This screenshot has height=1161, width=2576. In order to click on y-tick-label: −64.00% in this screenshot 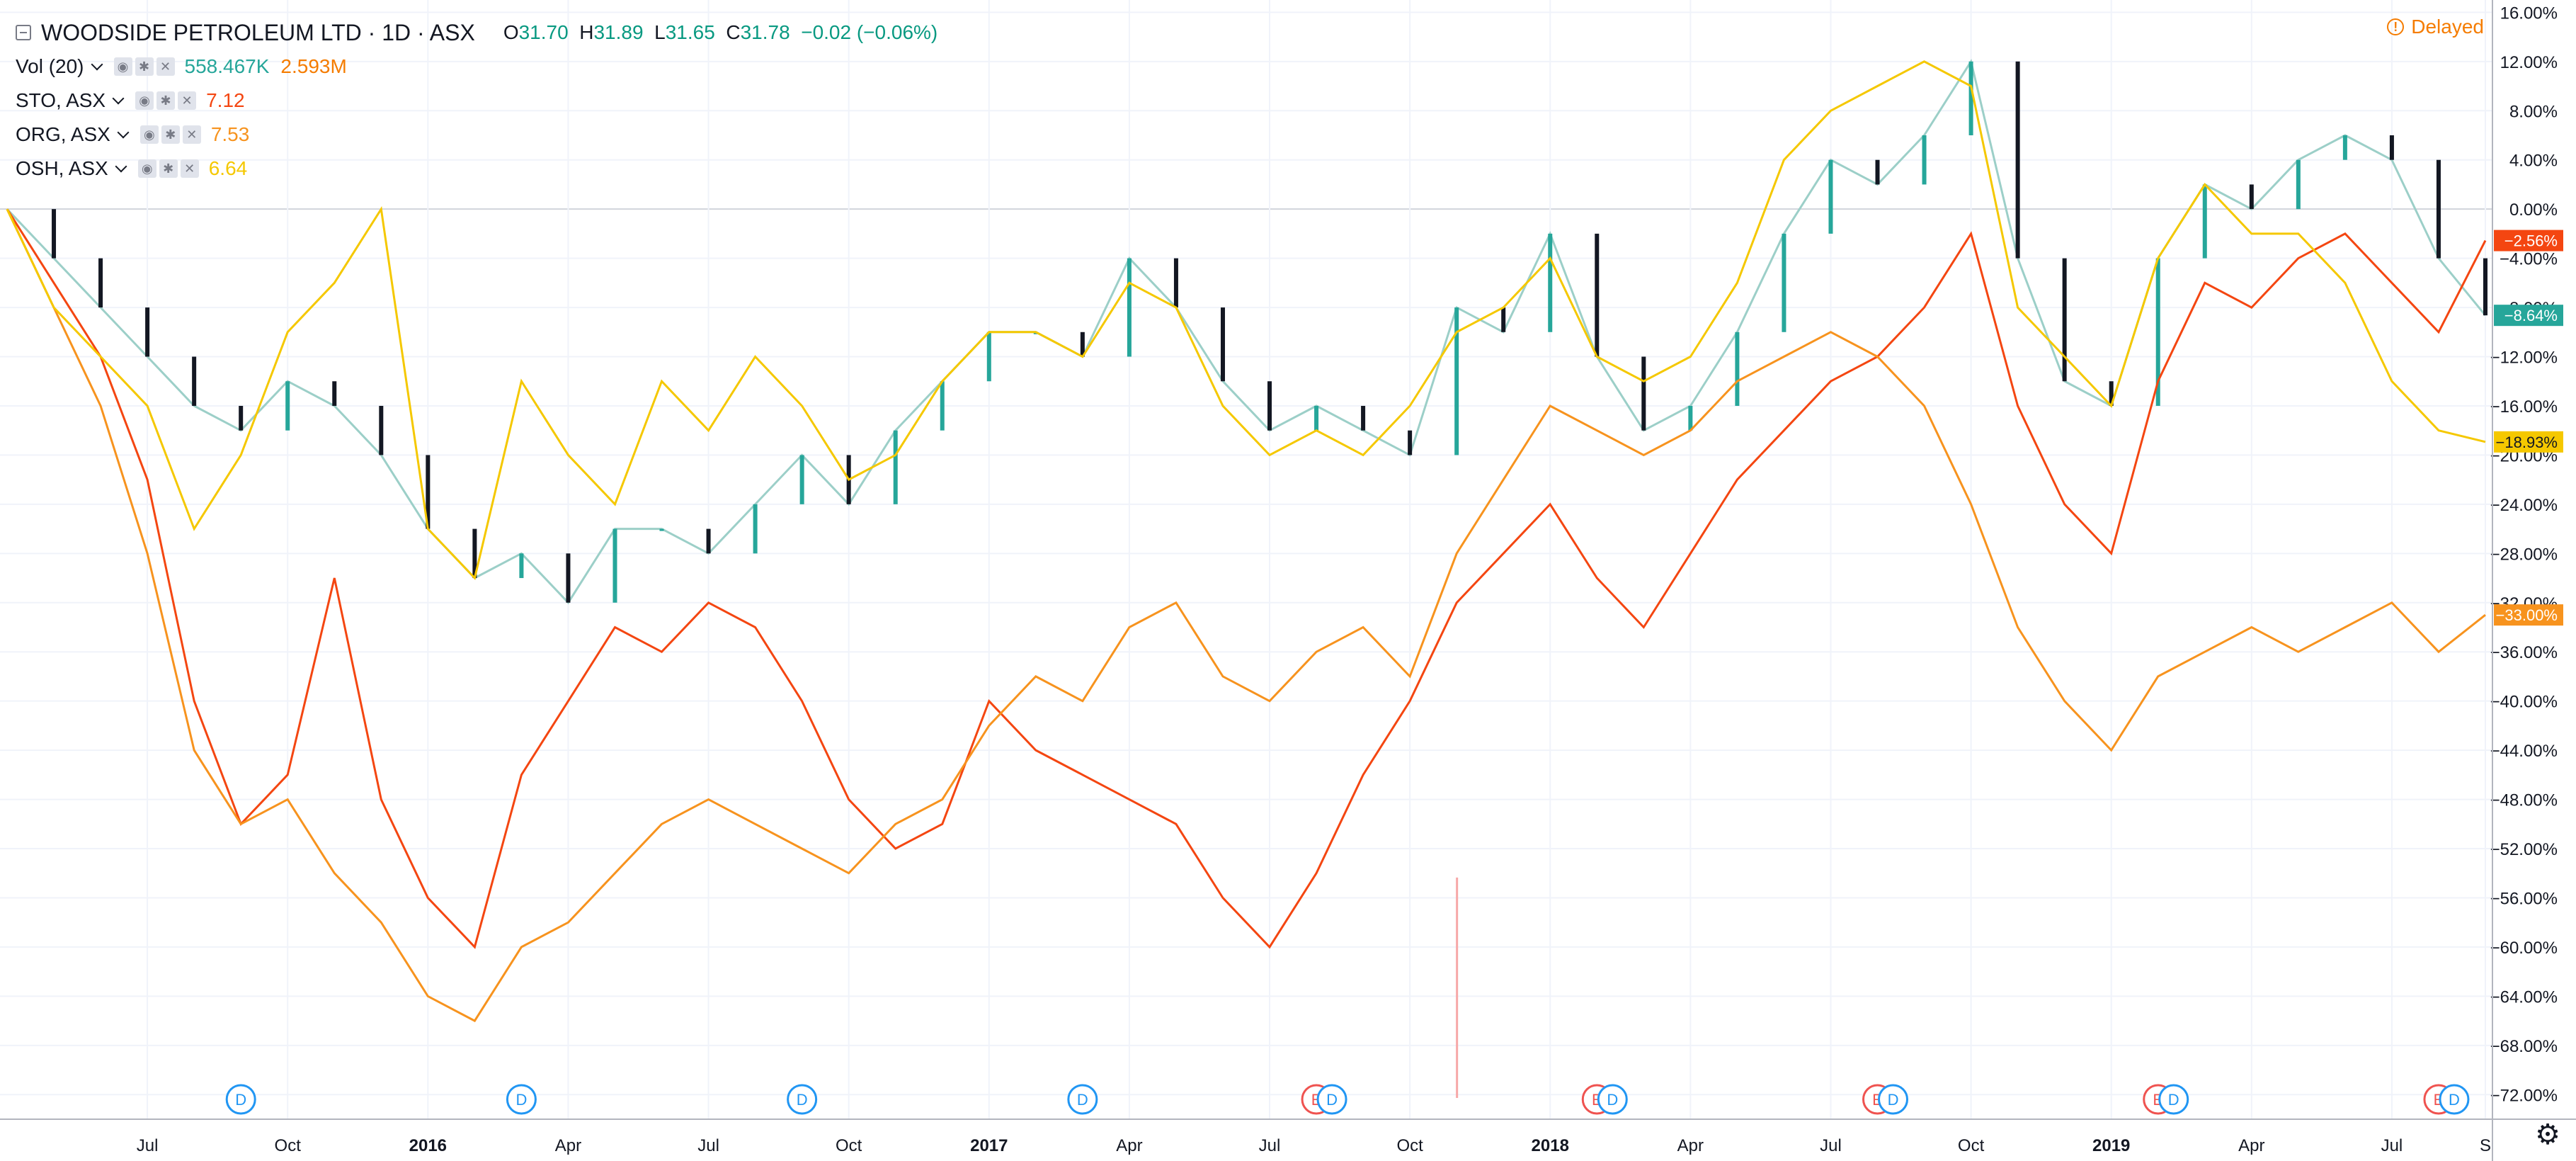, I will do `click(2524, 997)`.